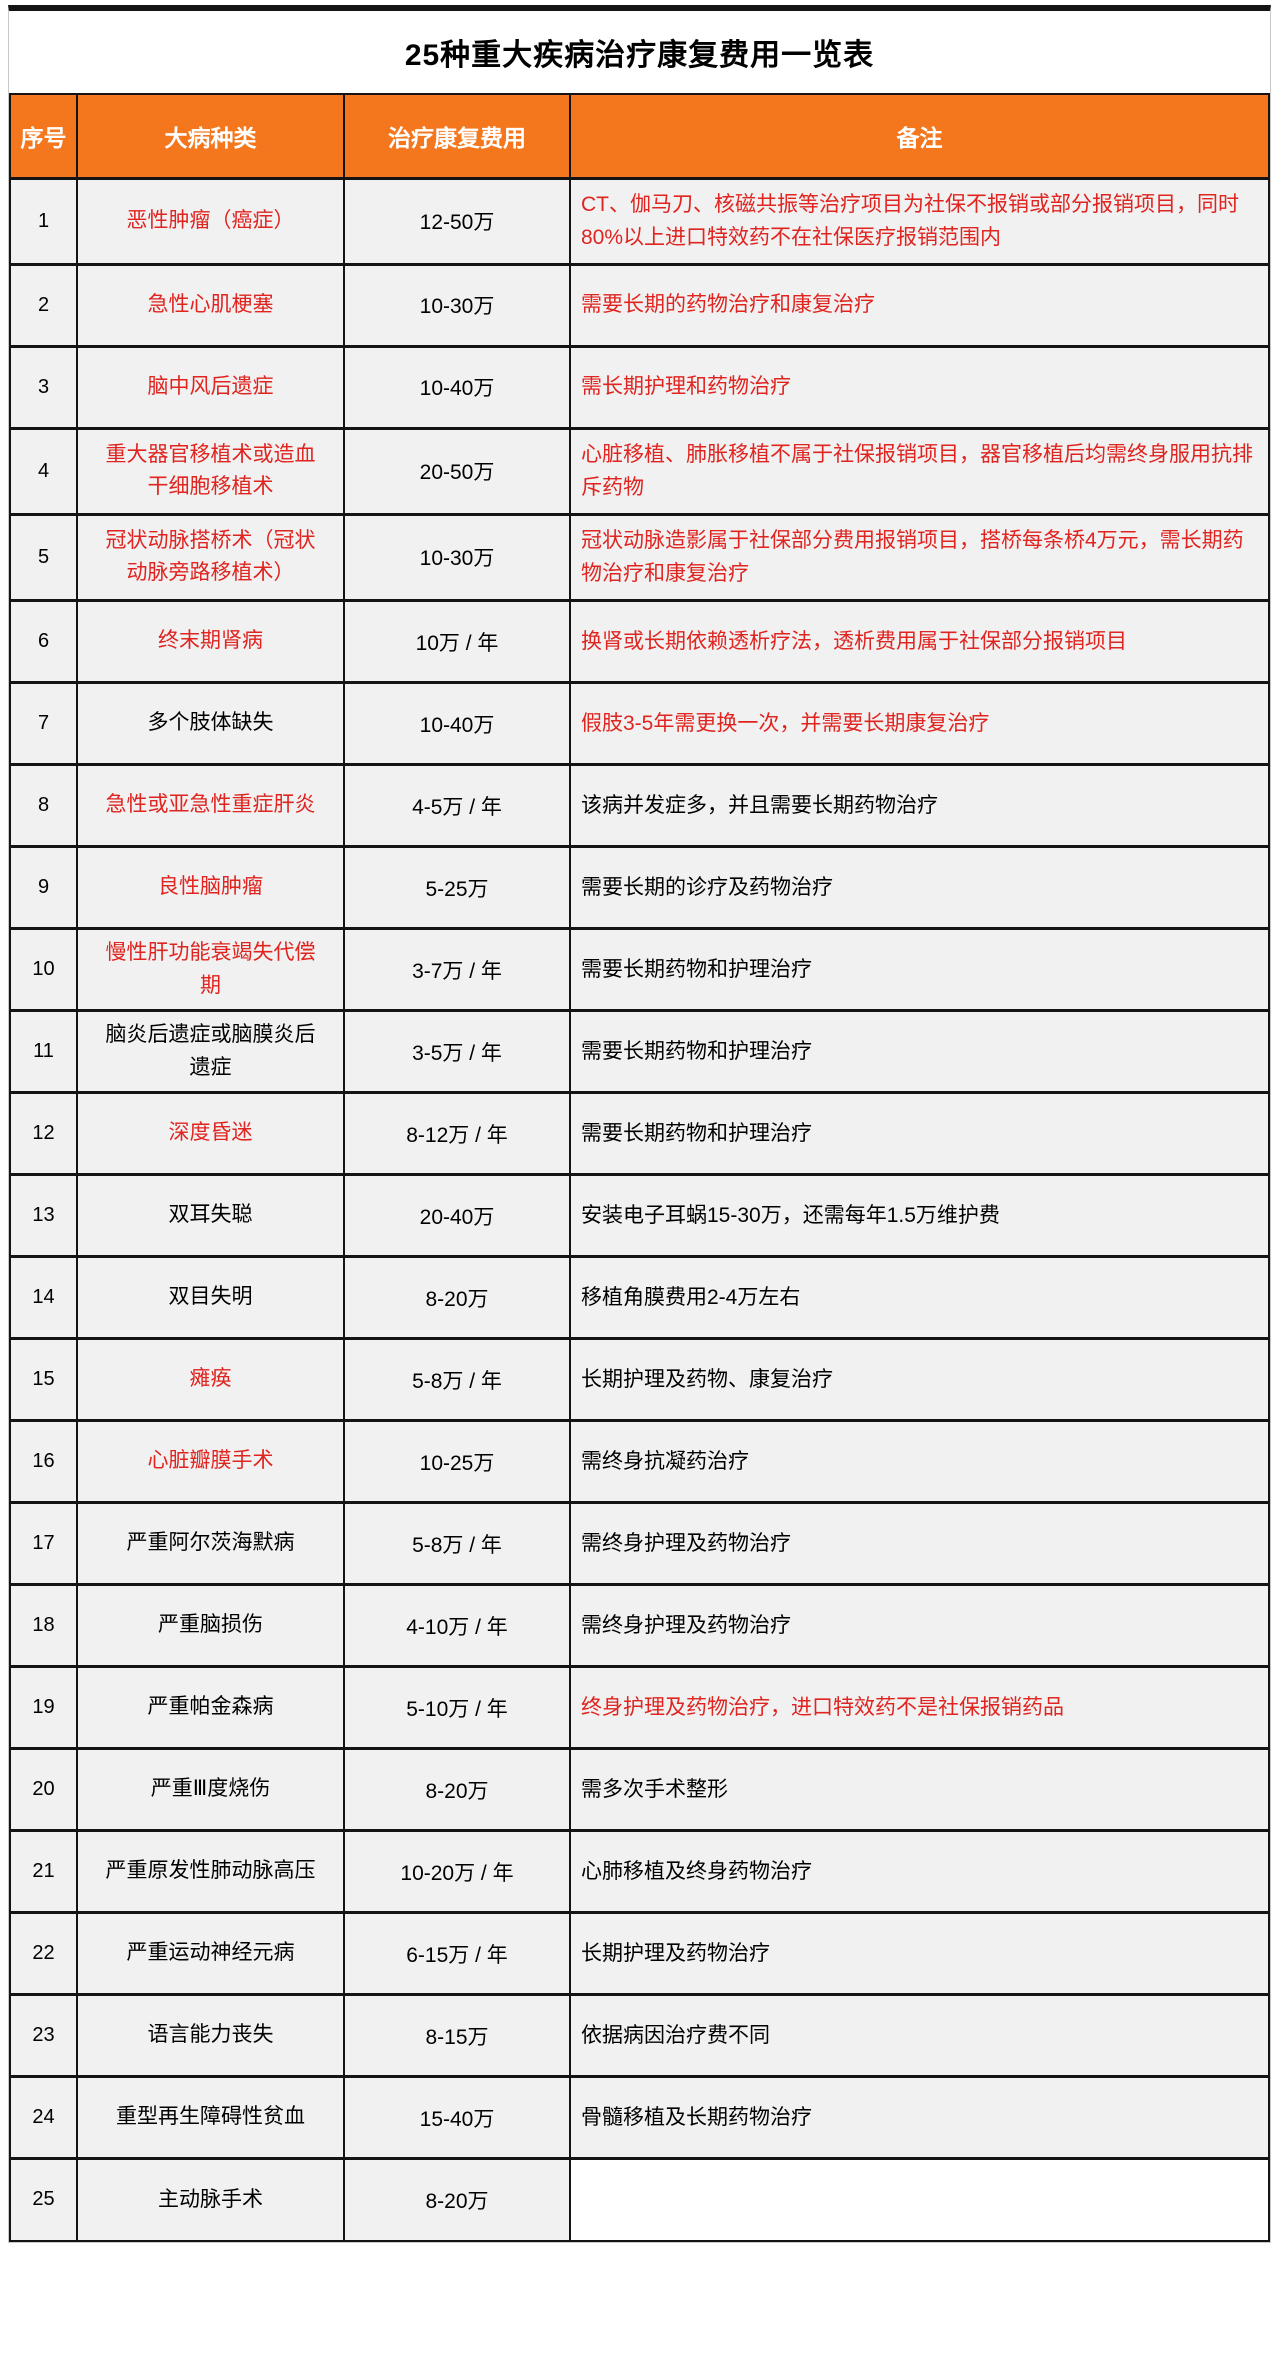  Describe the element at coordinates (457, 2035) in the screenshot. I see `cost-cell: 8-15万` at that location.